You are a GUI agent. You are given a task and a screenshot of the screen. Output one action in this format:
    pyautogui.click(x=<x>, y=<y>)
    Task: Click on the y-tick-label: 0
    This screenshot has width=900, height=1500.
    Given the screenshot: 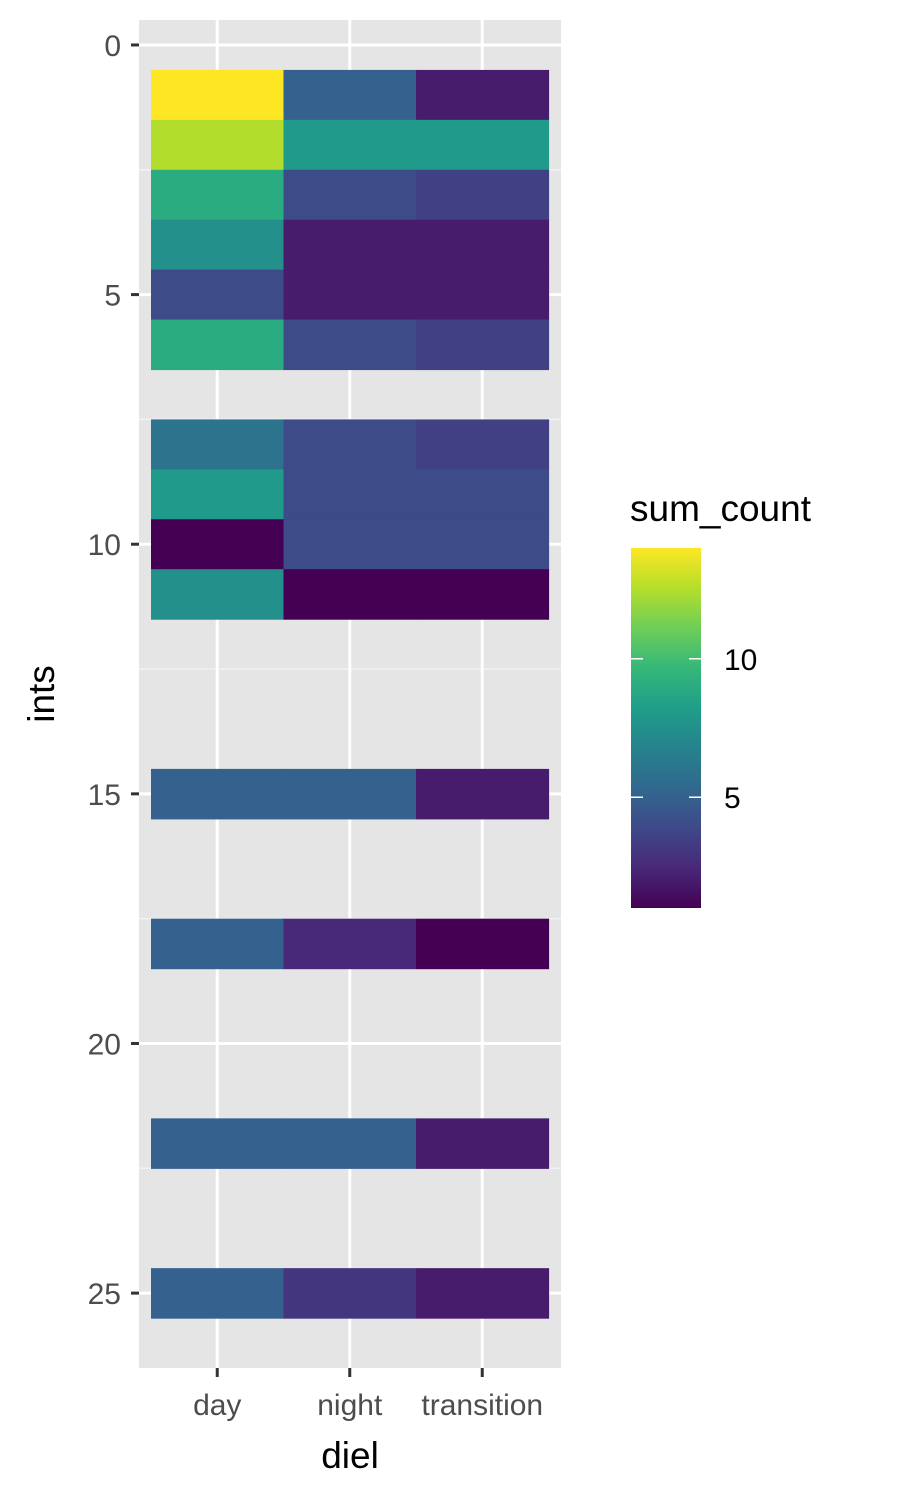 What is the action you would take?
    pyautogui.click(x=112, y=46)
    